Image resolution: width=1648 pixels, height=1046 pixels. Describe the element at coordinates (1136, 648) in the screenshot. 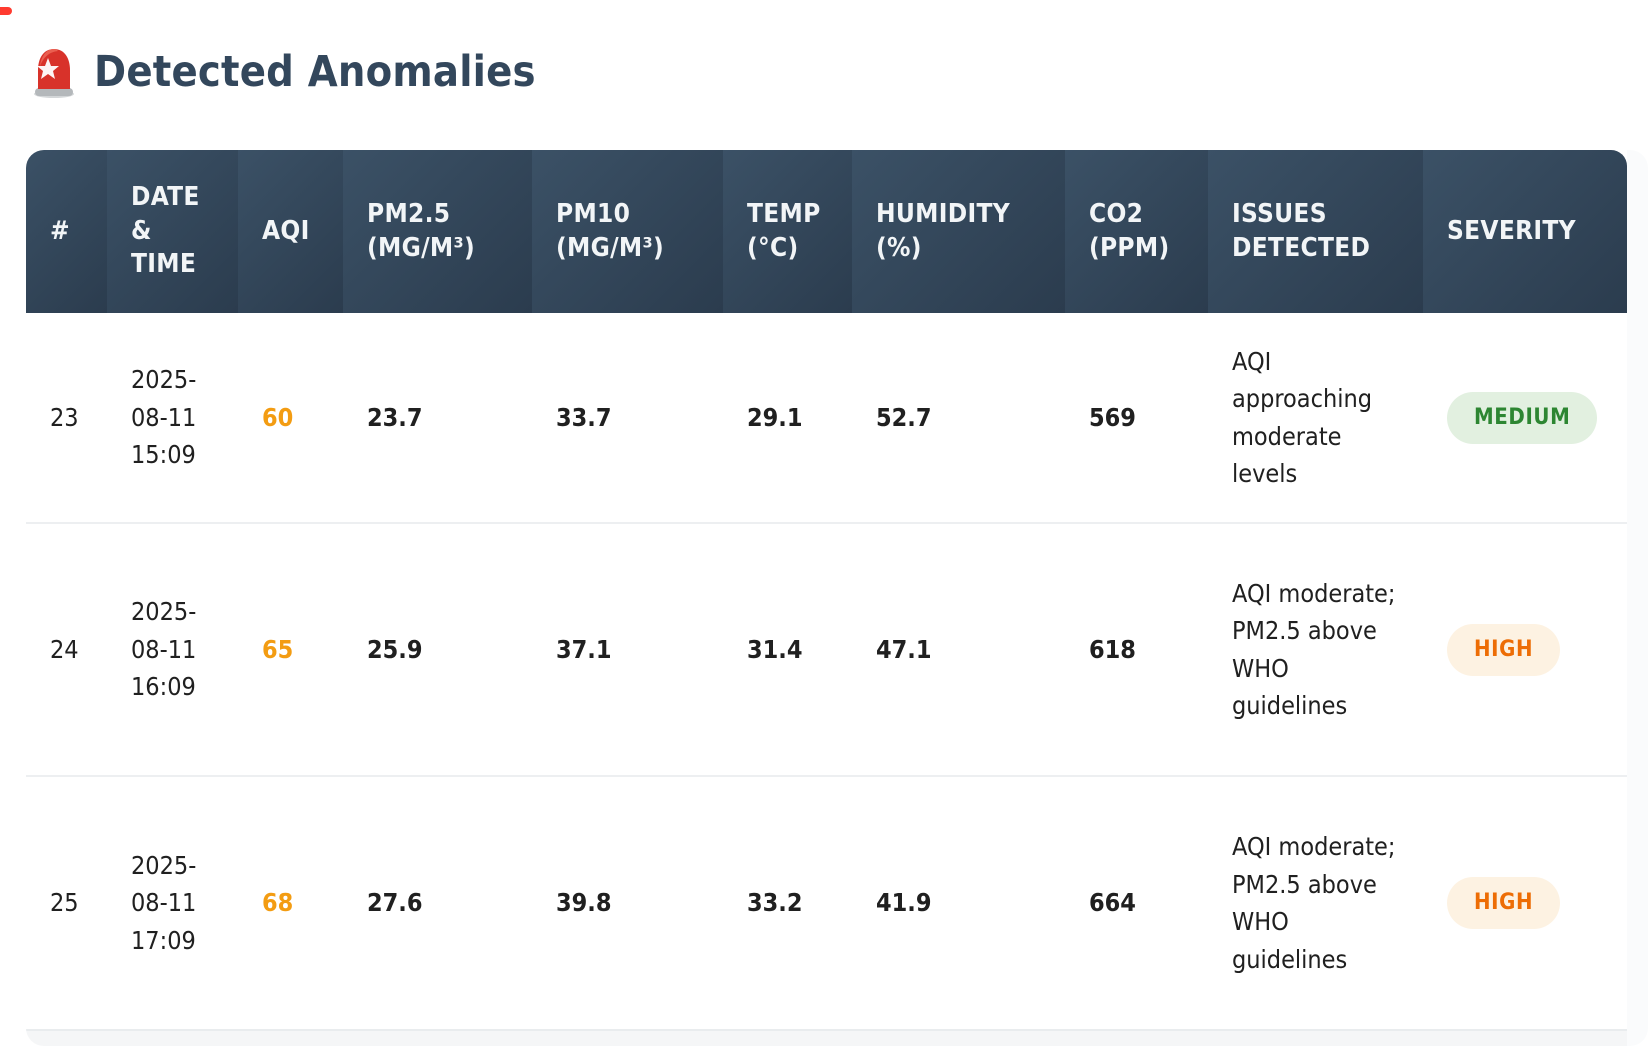

I see `cell-co2: 618` at that location.